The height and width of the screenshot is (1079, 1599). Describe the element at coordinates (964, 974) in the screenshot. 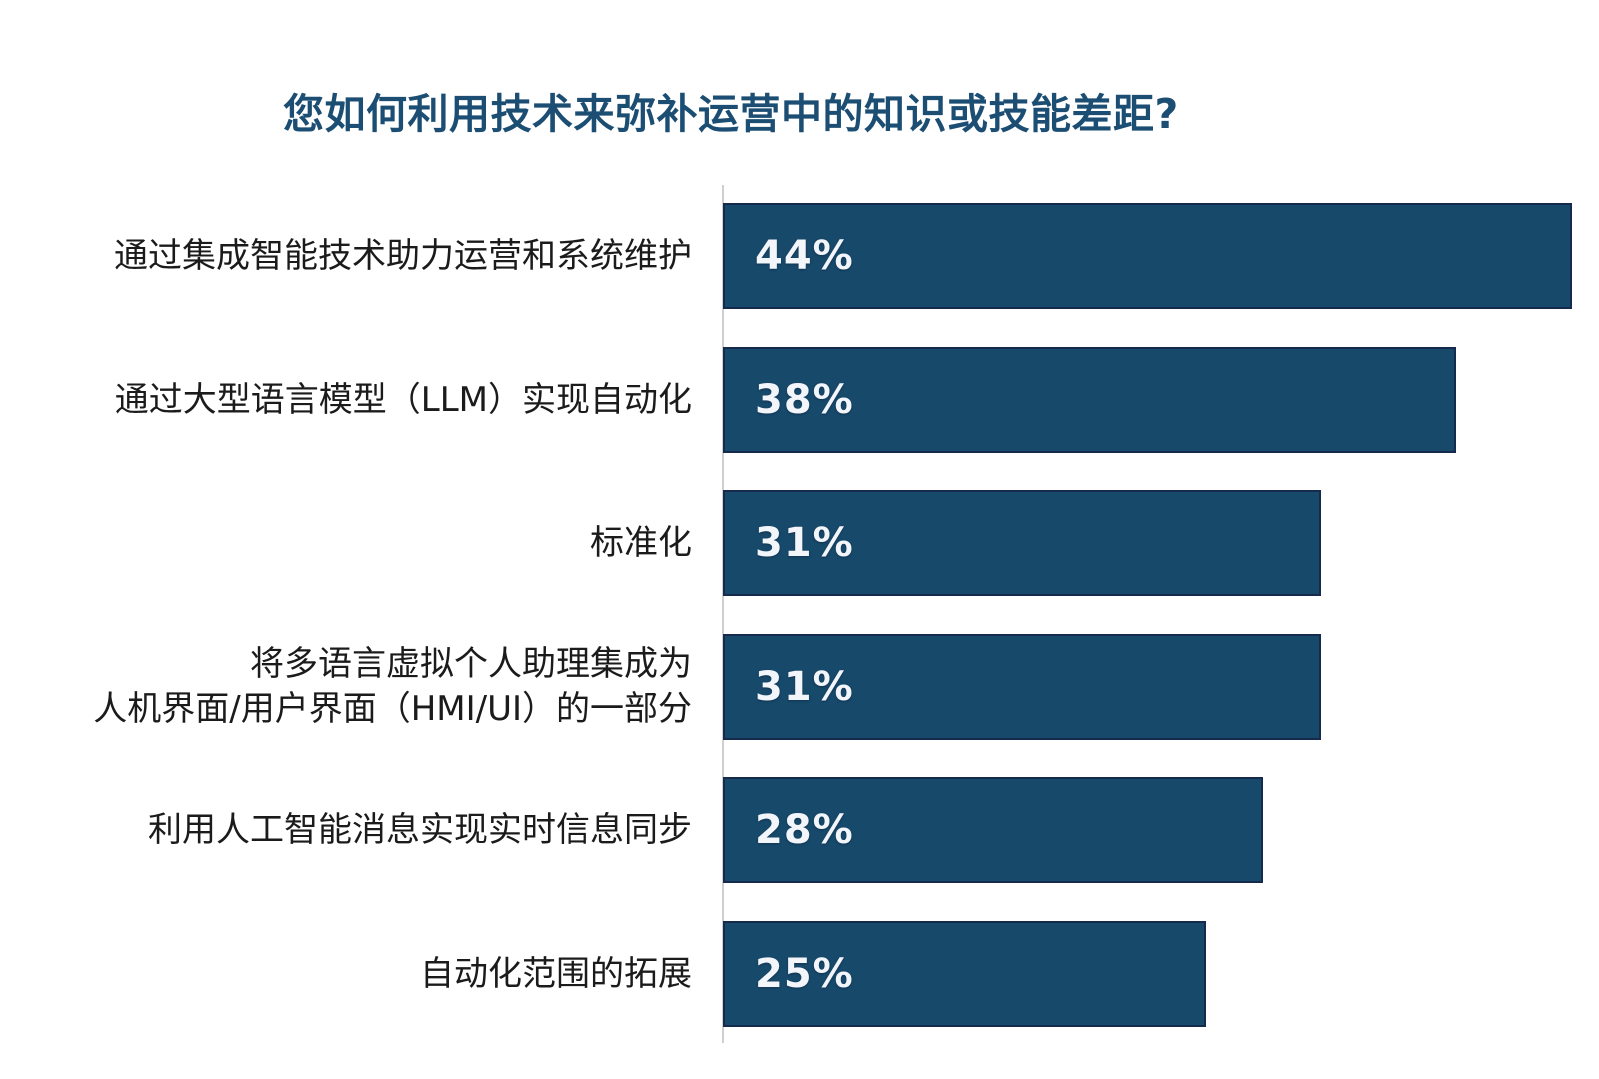

I see `bar: 25%` at that location.